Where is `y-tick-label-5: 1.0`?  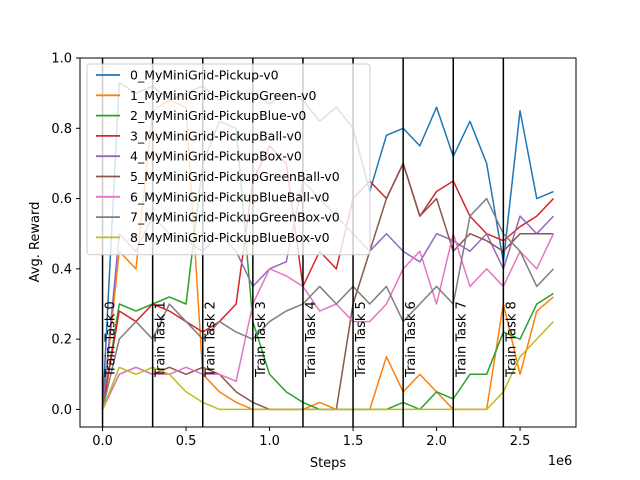
y-tick-label-5: 1.0 is located at coordinates (61, 59).